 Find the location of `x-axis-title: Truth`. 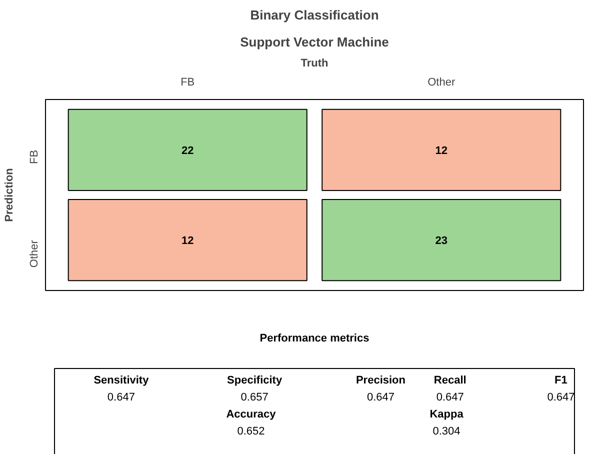

x-axis-title: Truth is located at coordinates (314, 64).